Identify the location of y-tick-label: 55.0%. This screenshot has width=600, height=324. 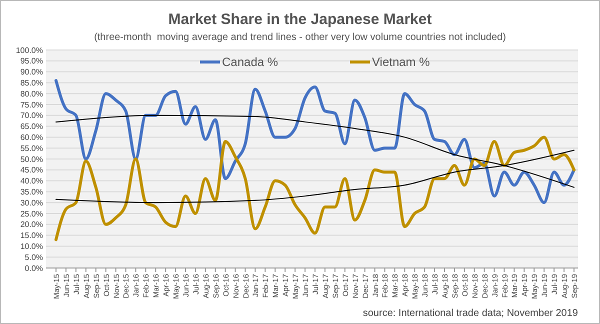
(31, 148).